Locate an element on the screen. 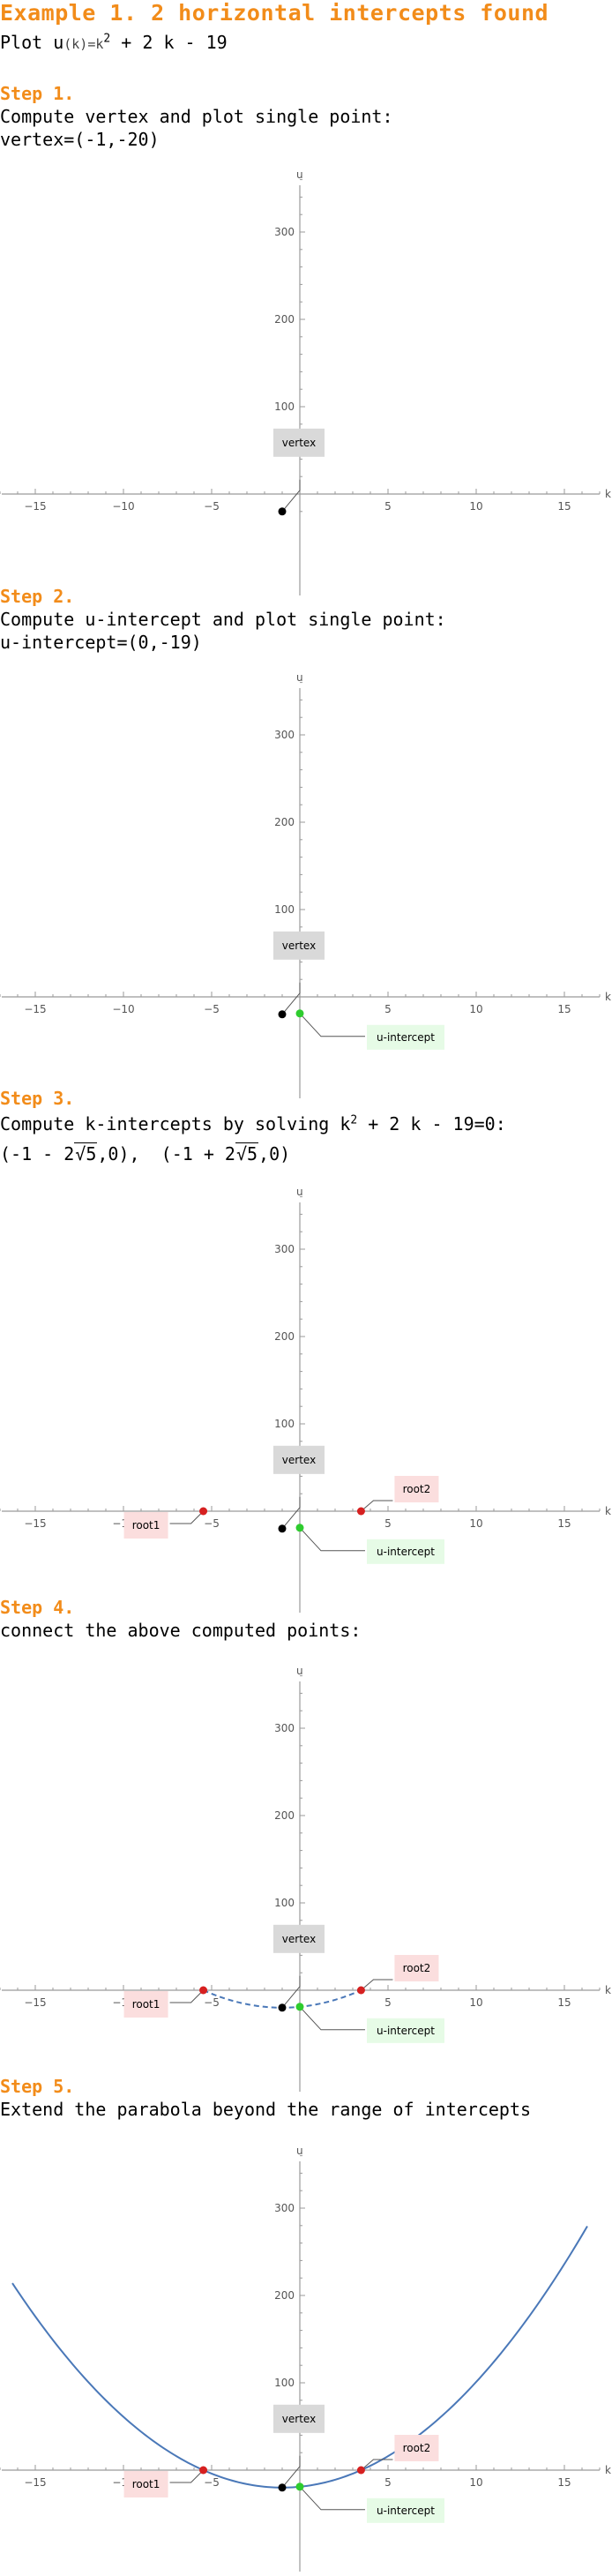  page-title: Example 1. 2 horizontal intercepts found is located at coordinates (274, 13).